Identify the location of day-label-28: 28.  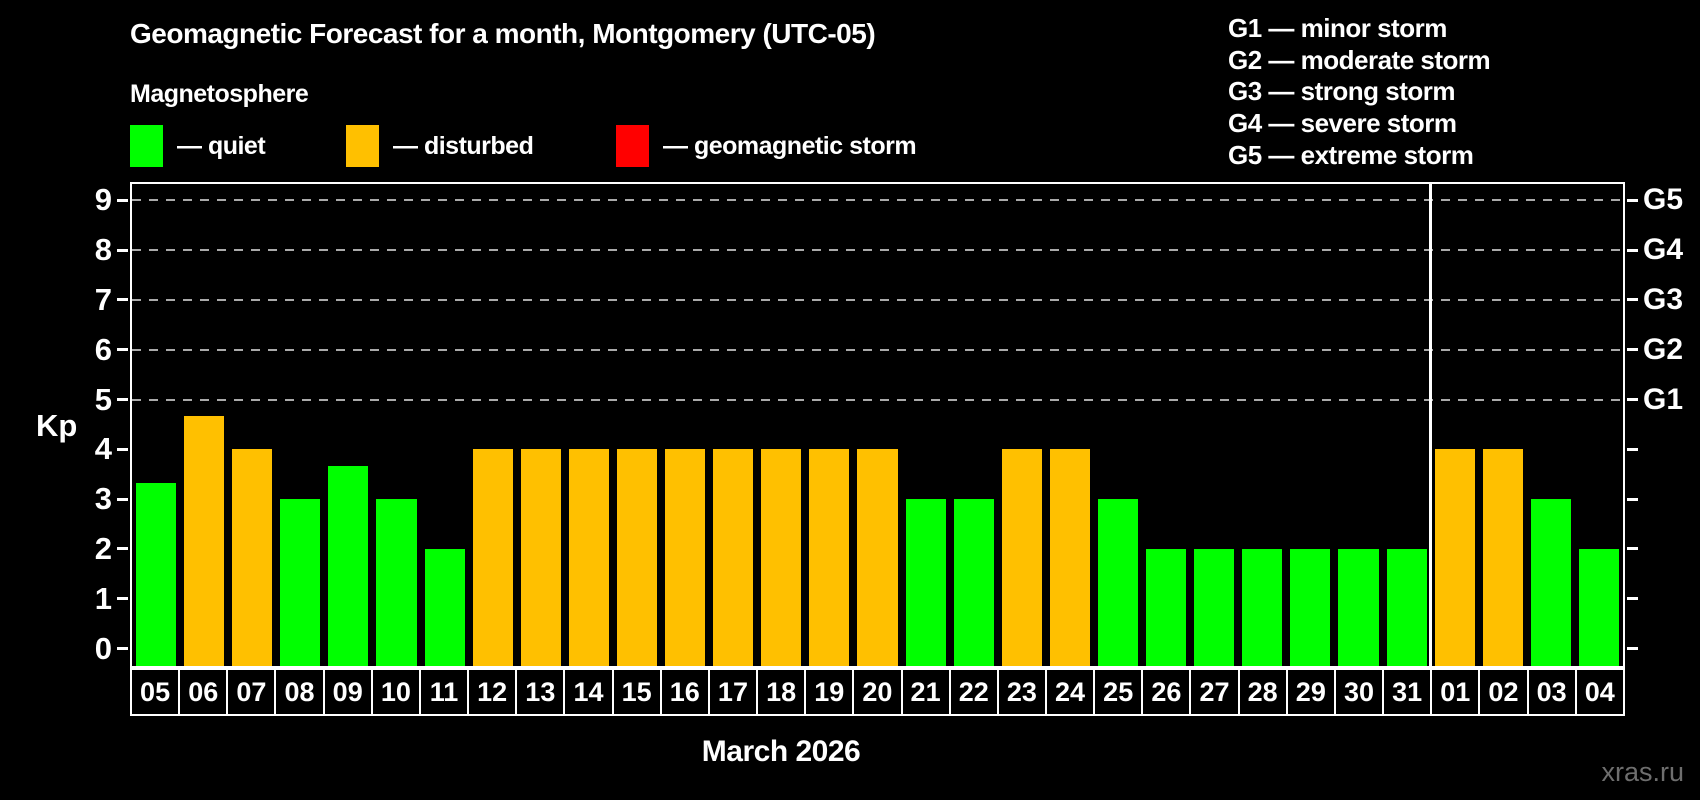
(1262, 692).